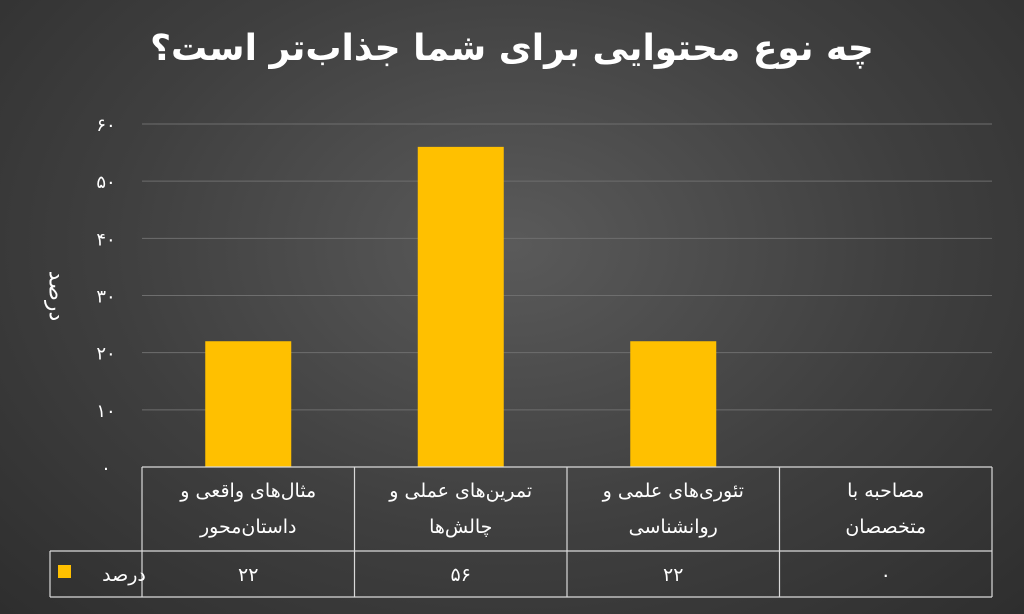  I want to click on category-label: چالش‌ها, so click(460, 527).